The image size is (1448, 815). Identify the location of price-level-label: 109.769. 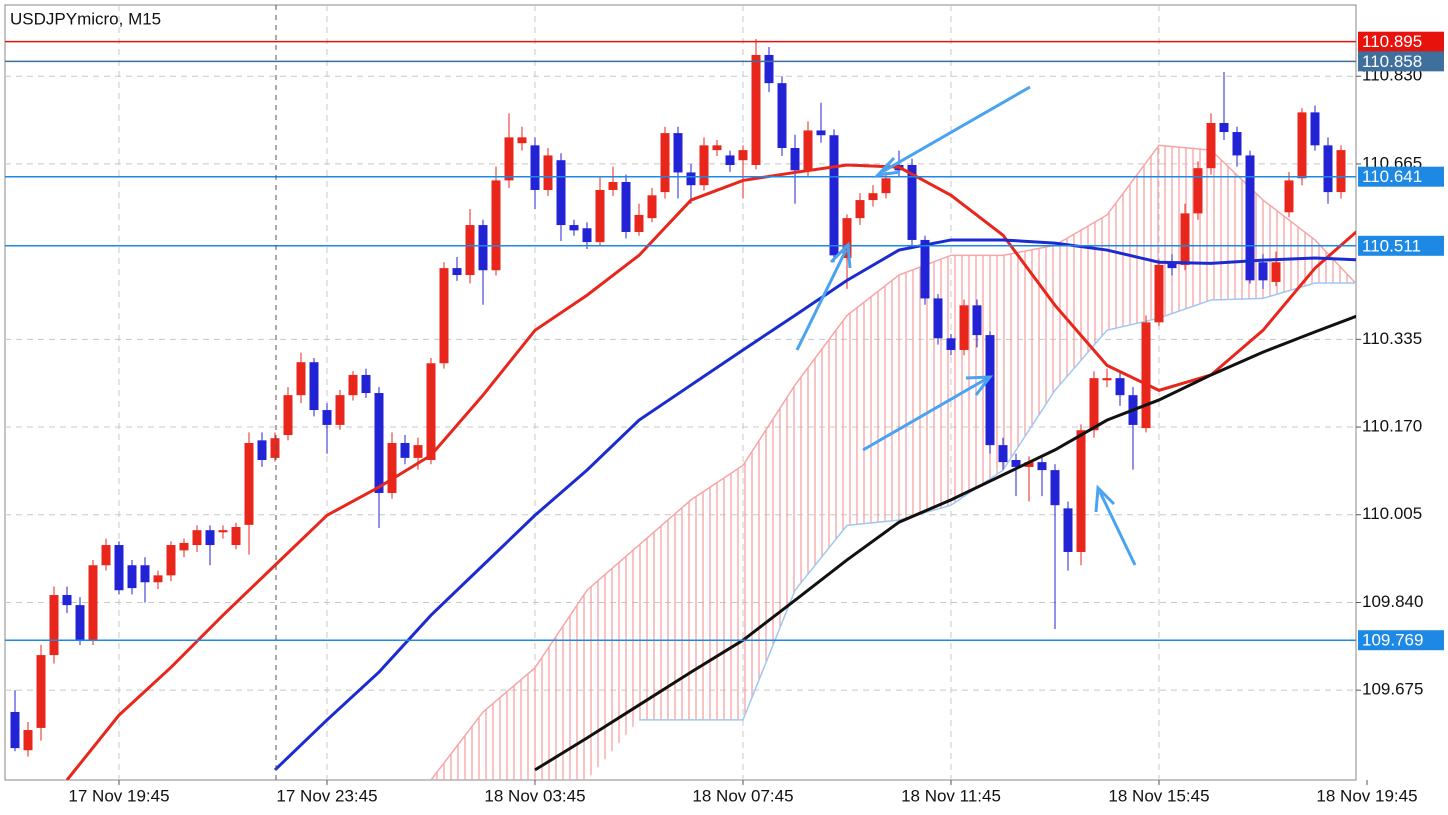
(1392, 640).